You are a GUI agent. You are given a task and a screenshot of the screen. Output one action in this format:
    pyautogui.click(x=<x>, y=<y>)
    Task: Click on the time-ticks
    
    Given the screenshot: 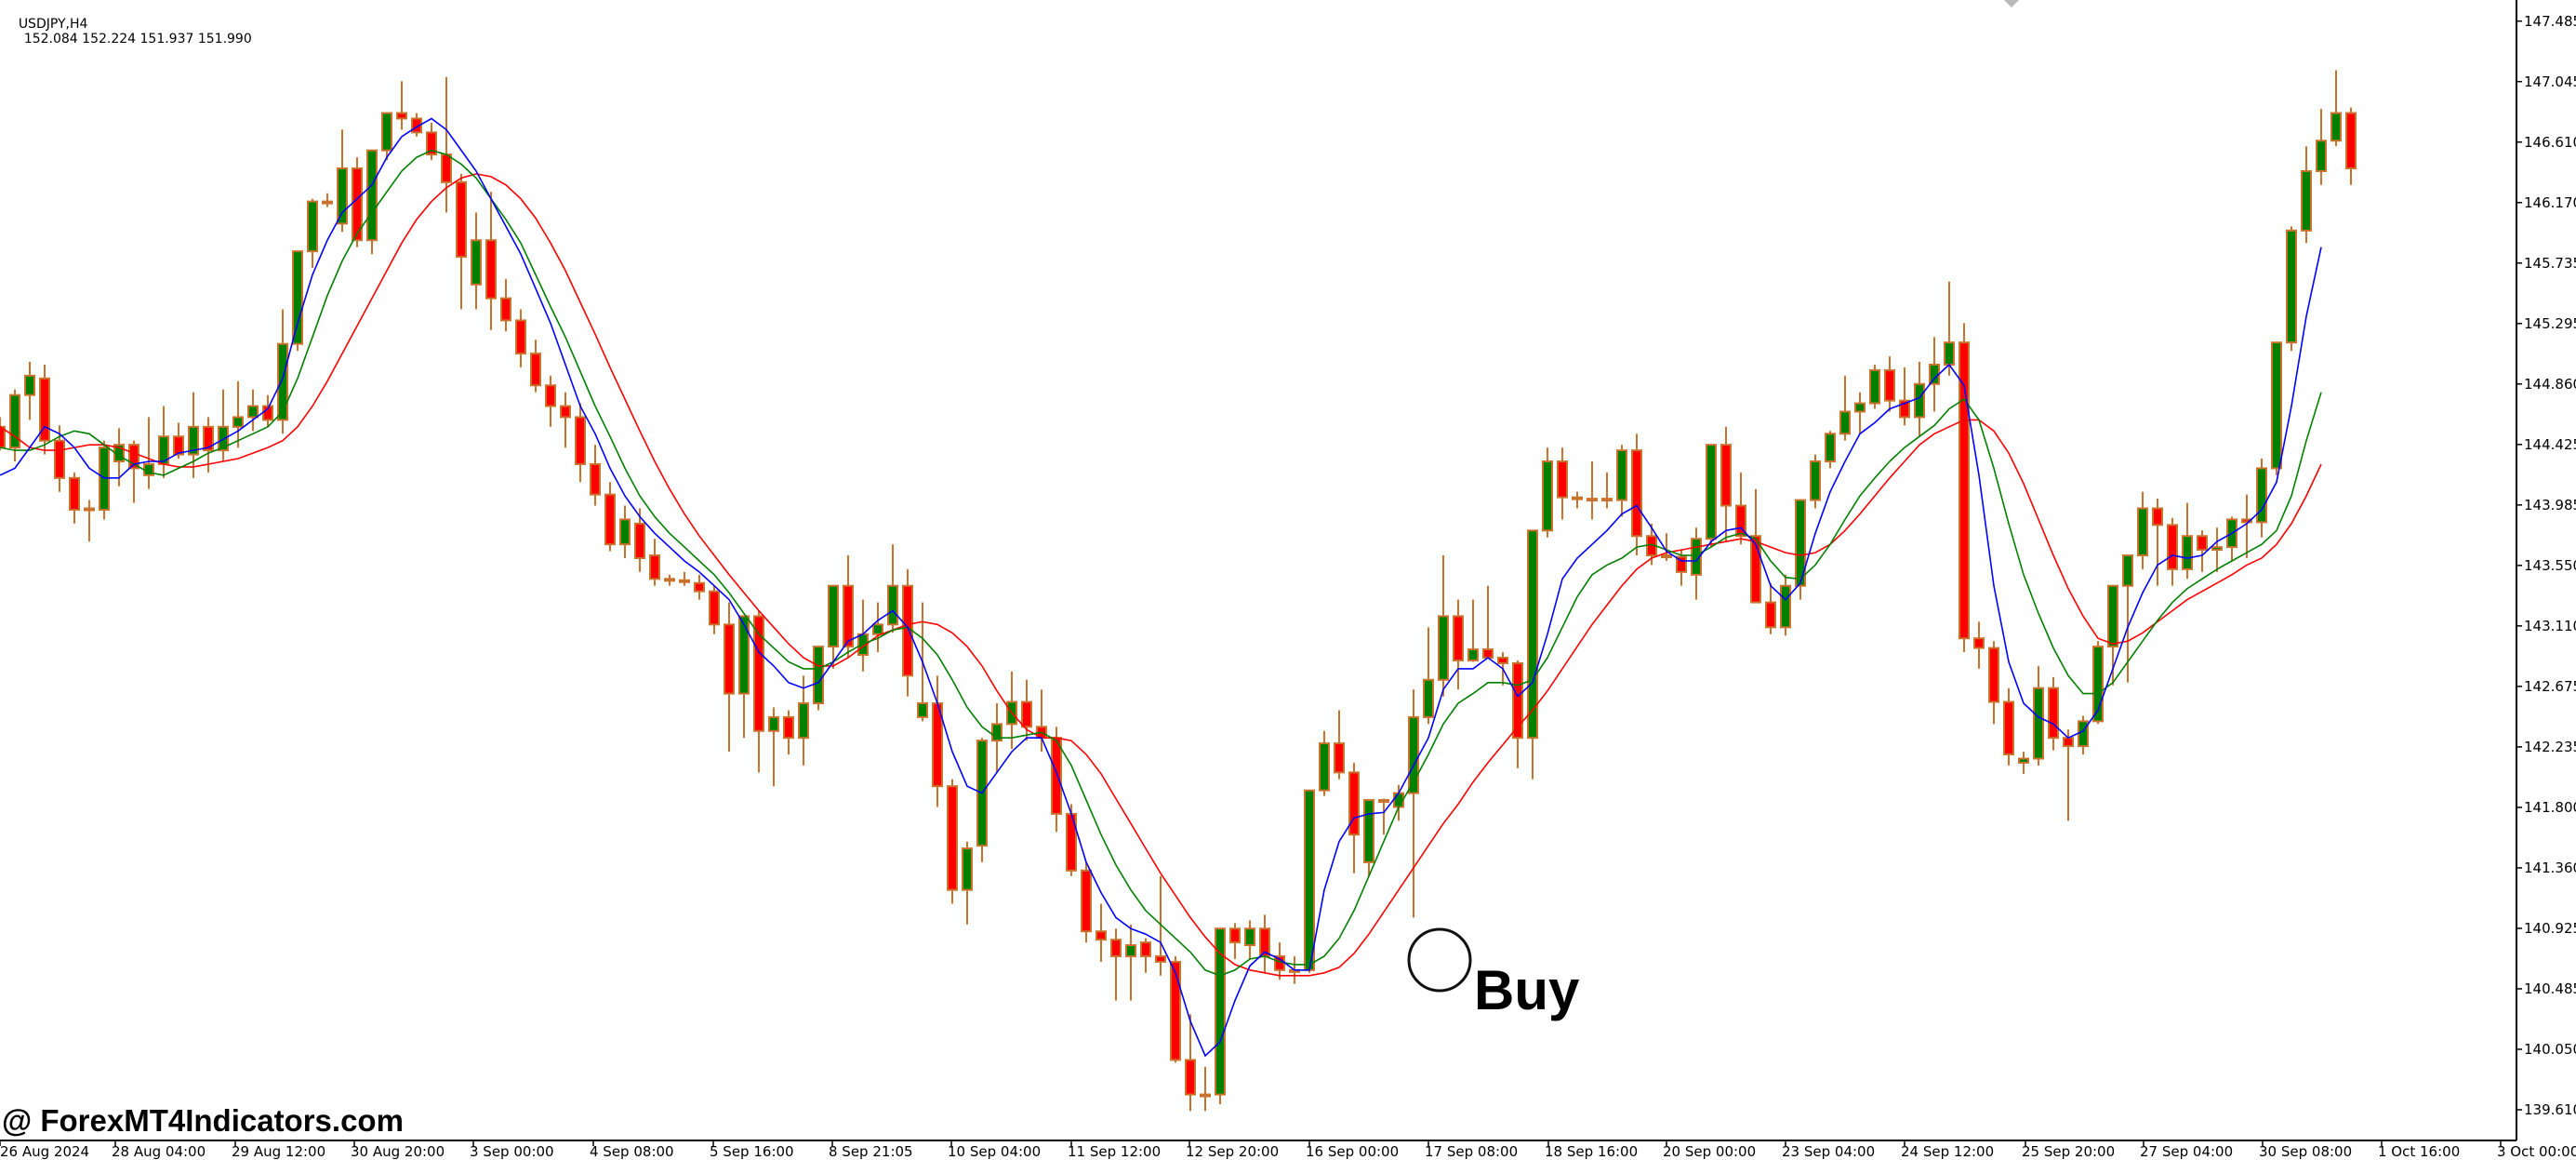 What is the action you would take?
    pyautogui.click(x=1251, y=1143)
    